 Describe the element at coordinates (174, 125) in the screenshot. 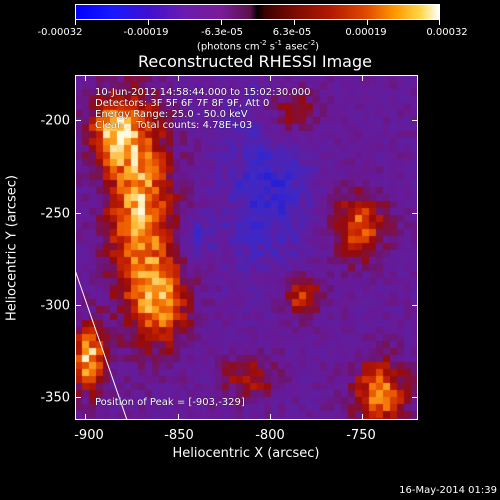

I see `method-counts-text: Clean Total counts: 4.78E+03` at that location.